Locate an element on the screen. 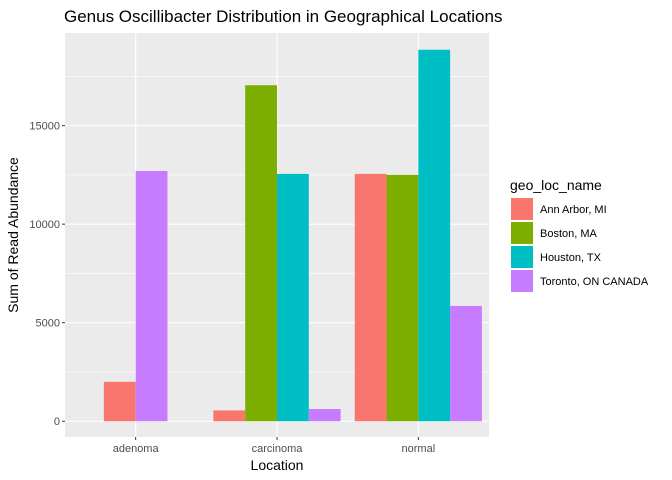 The width and height of the screenshot is (672, 480). y-tick-label: 10000 is located at coordinates (44, 225).